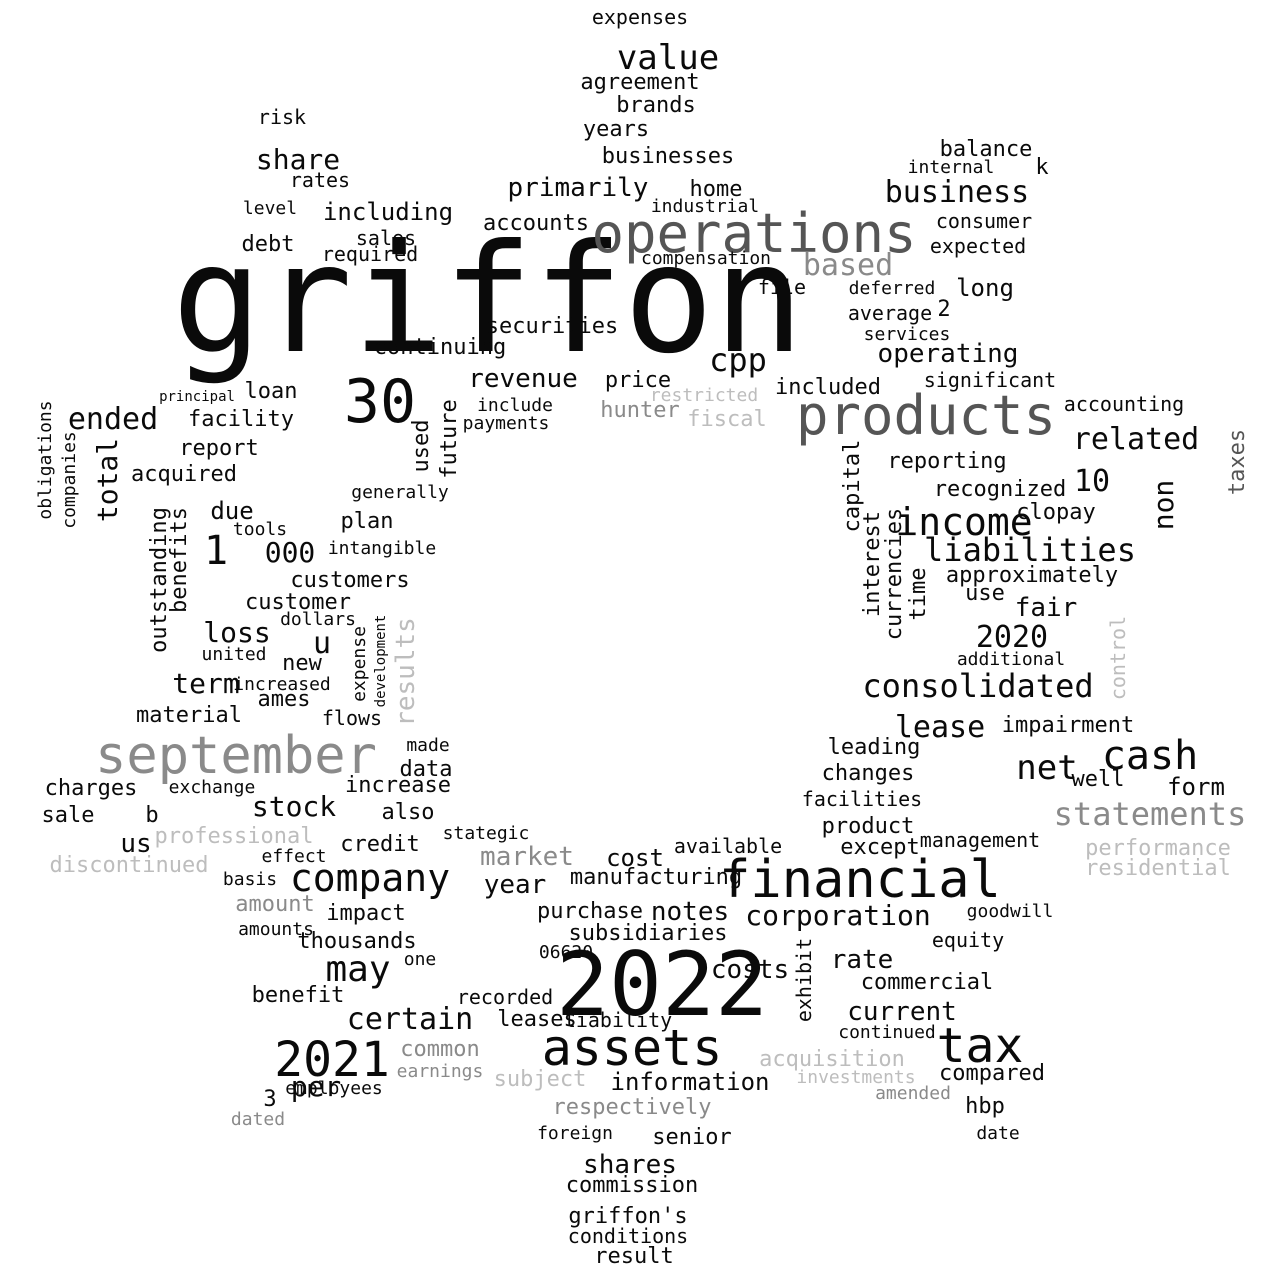  I want to click on cloud-word: manufacturing, so click(656, 877).